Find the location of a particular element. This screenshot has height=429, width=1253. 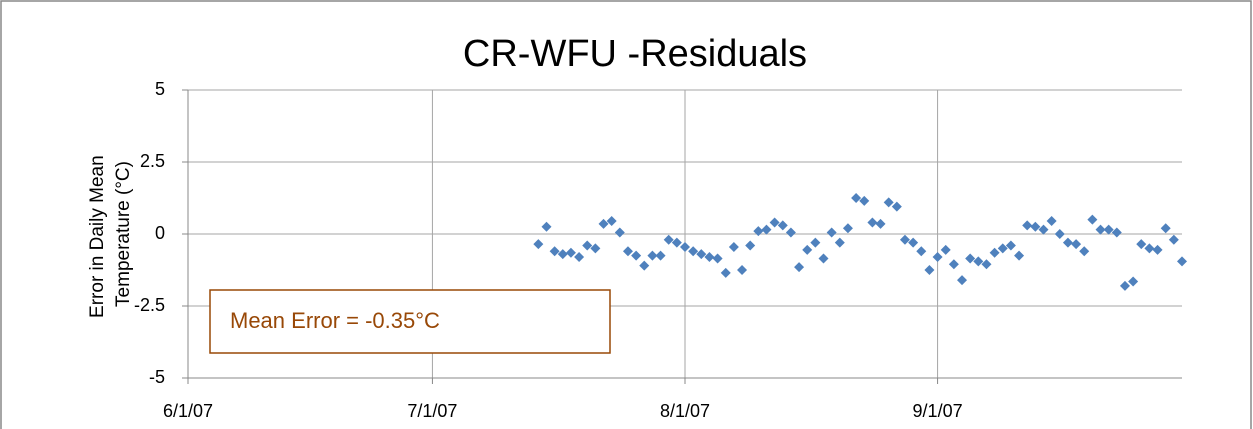

annotation-box is located at coordinates (410, 321).